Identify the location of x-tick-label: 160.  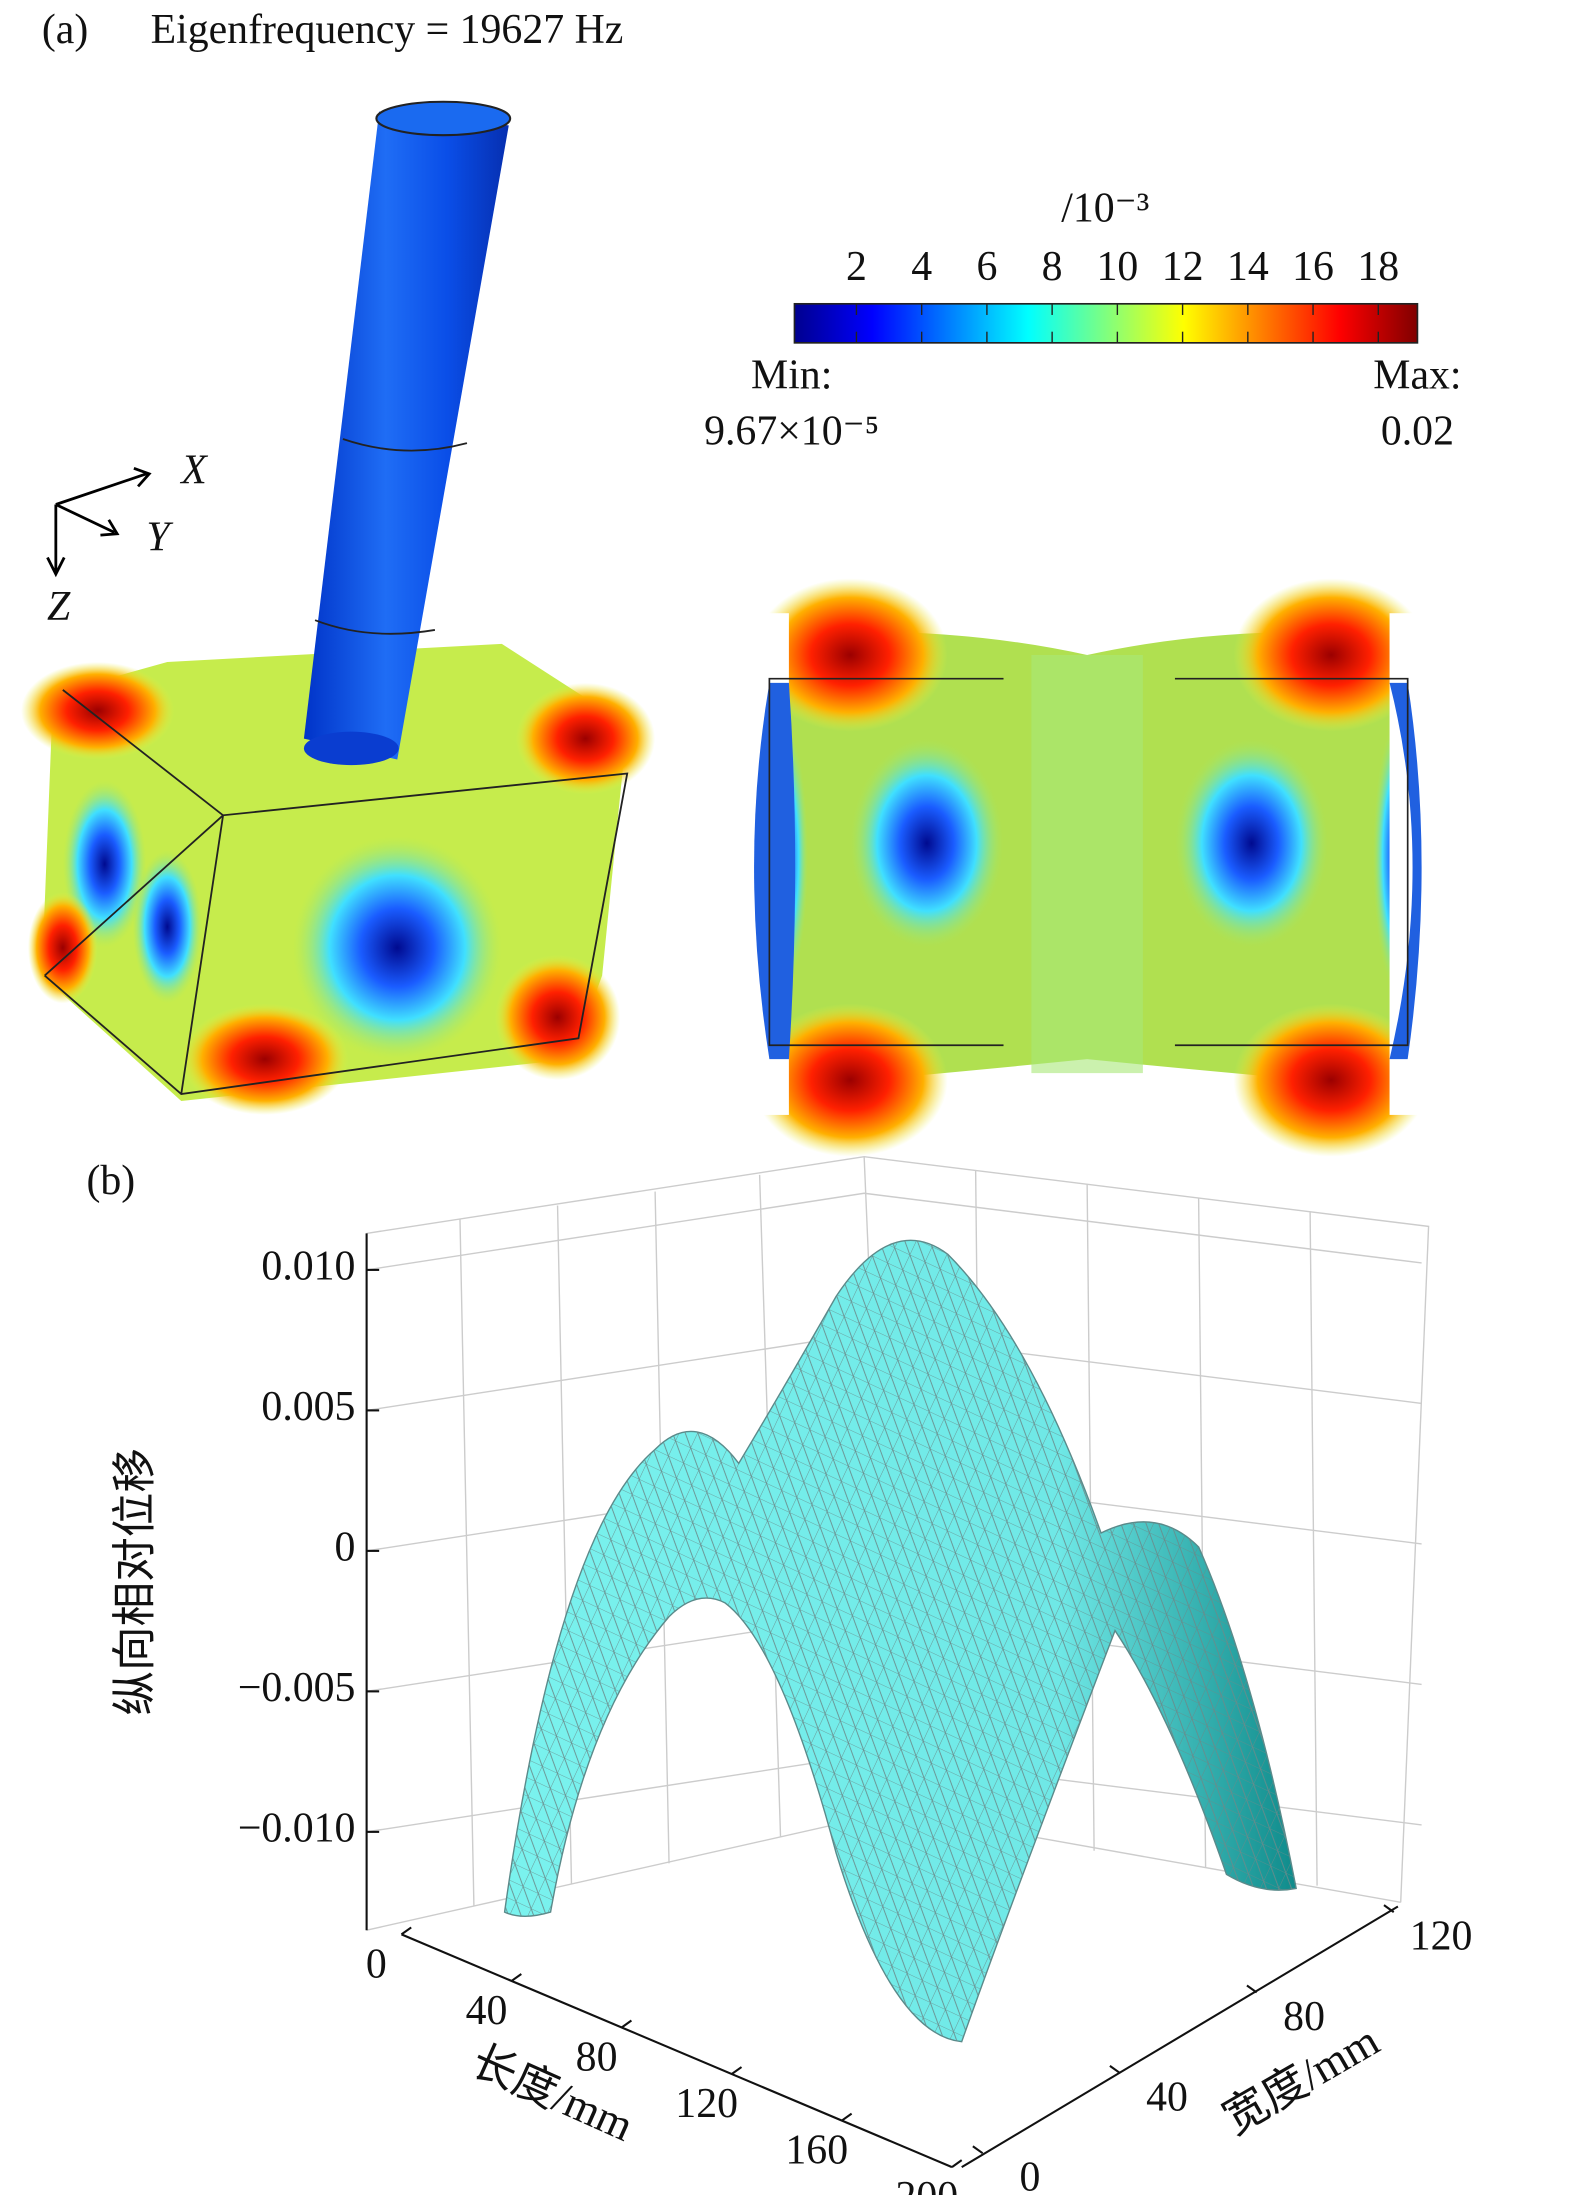
(816, 2151).